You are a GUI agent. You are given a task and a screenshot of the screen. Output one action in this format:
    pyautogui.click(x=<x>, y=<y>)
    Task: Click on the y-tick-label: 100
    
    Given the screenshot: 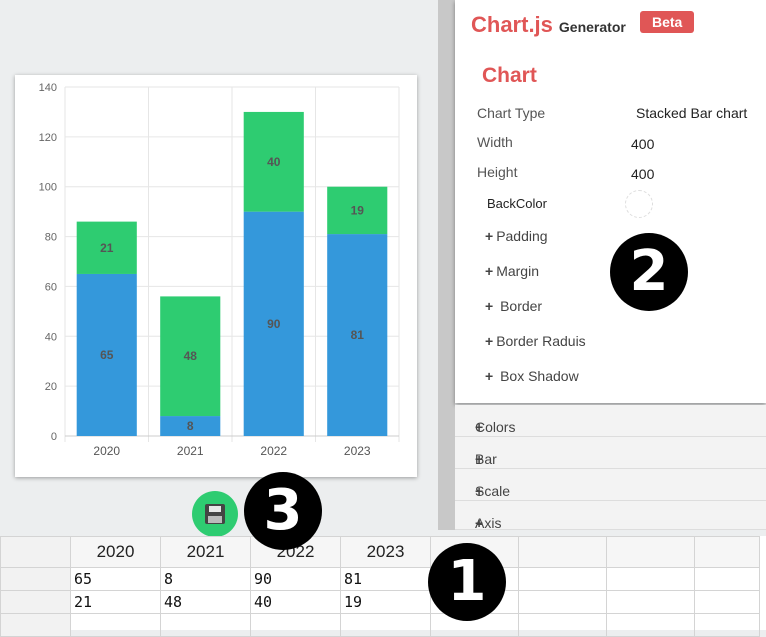 What is the action you would take?
    pyautogui.click(x=48, y=188)
    